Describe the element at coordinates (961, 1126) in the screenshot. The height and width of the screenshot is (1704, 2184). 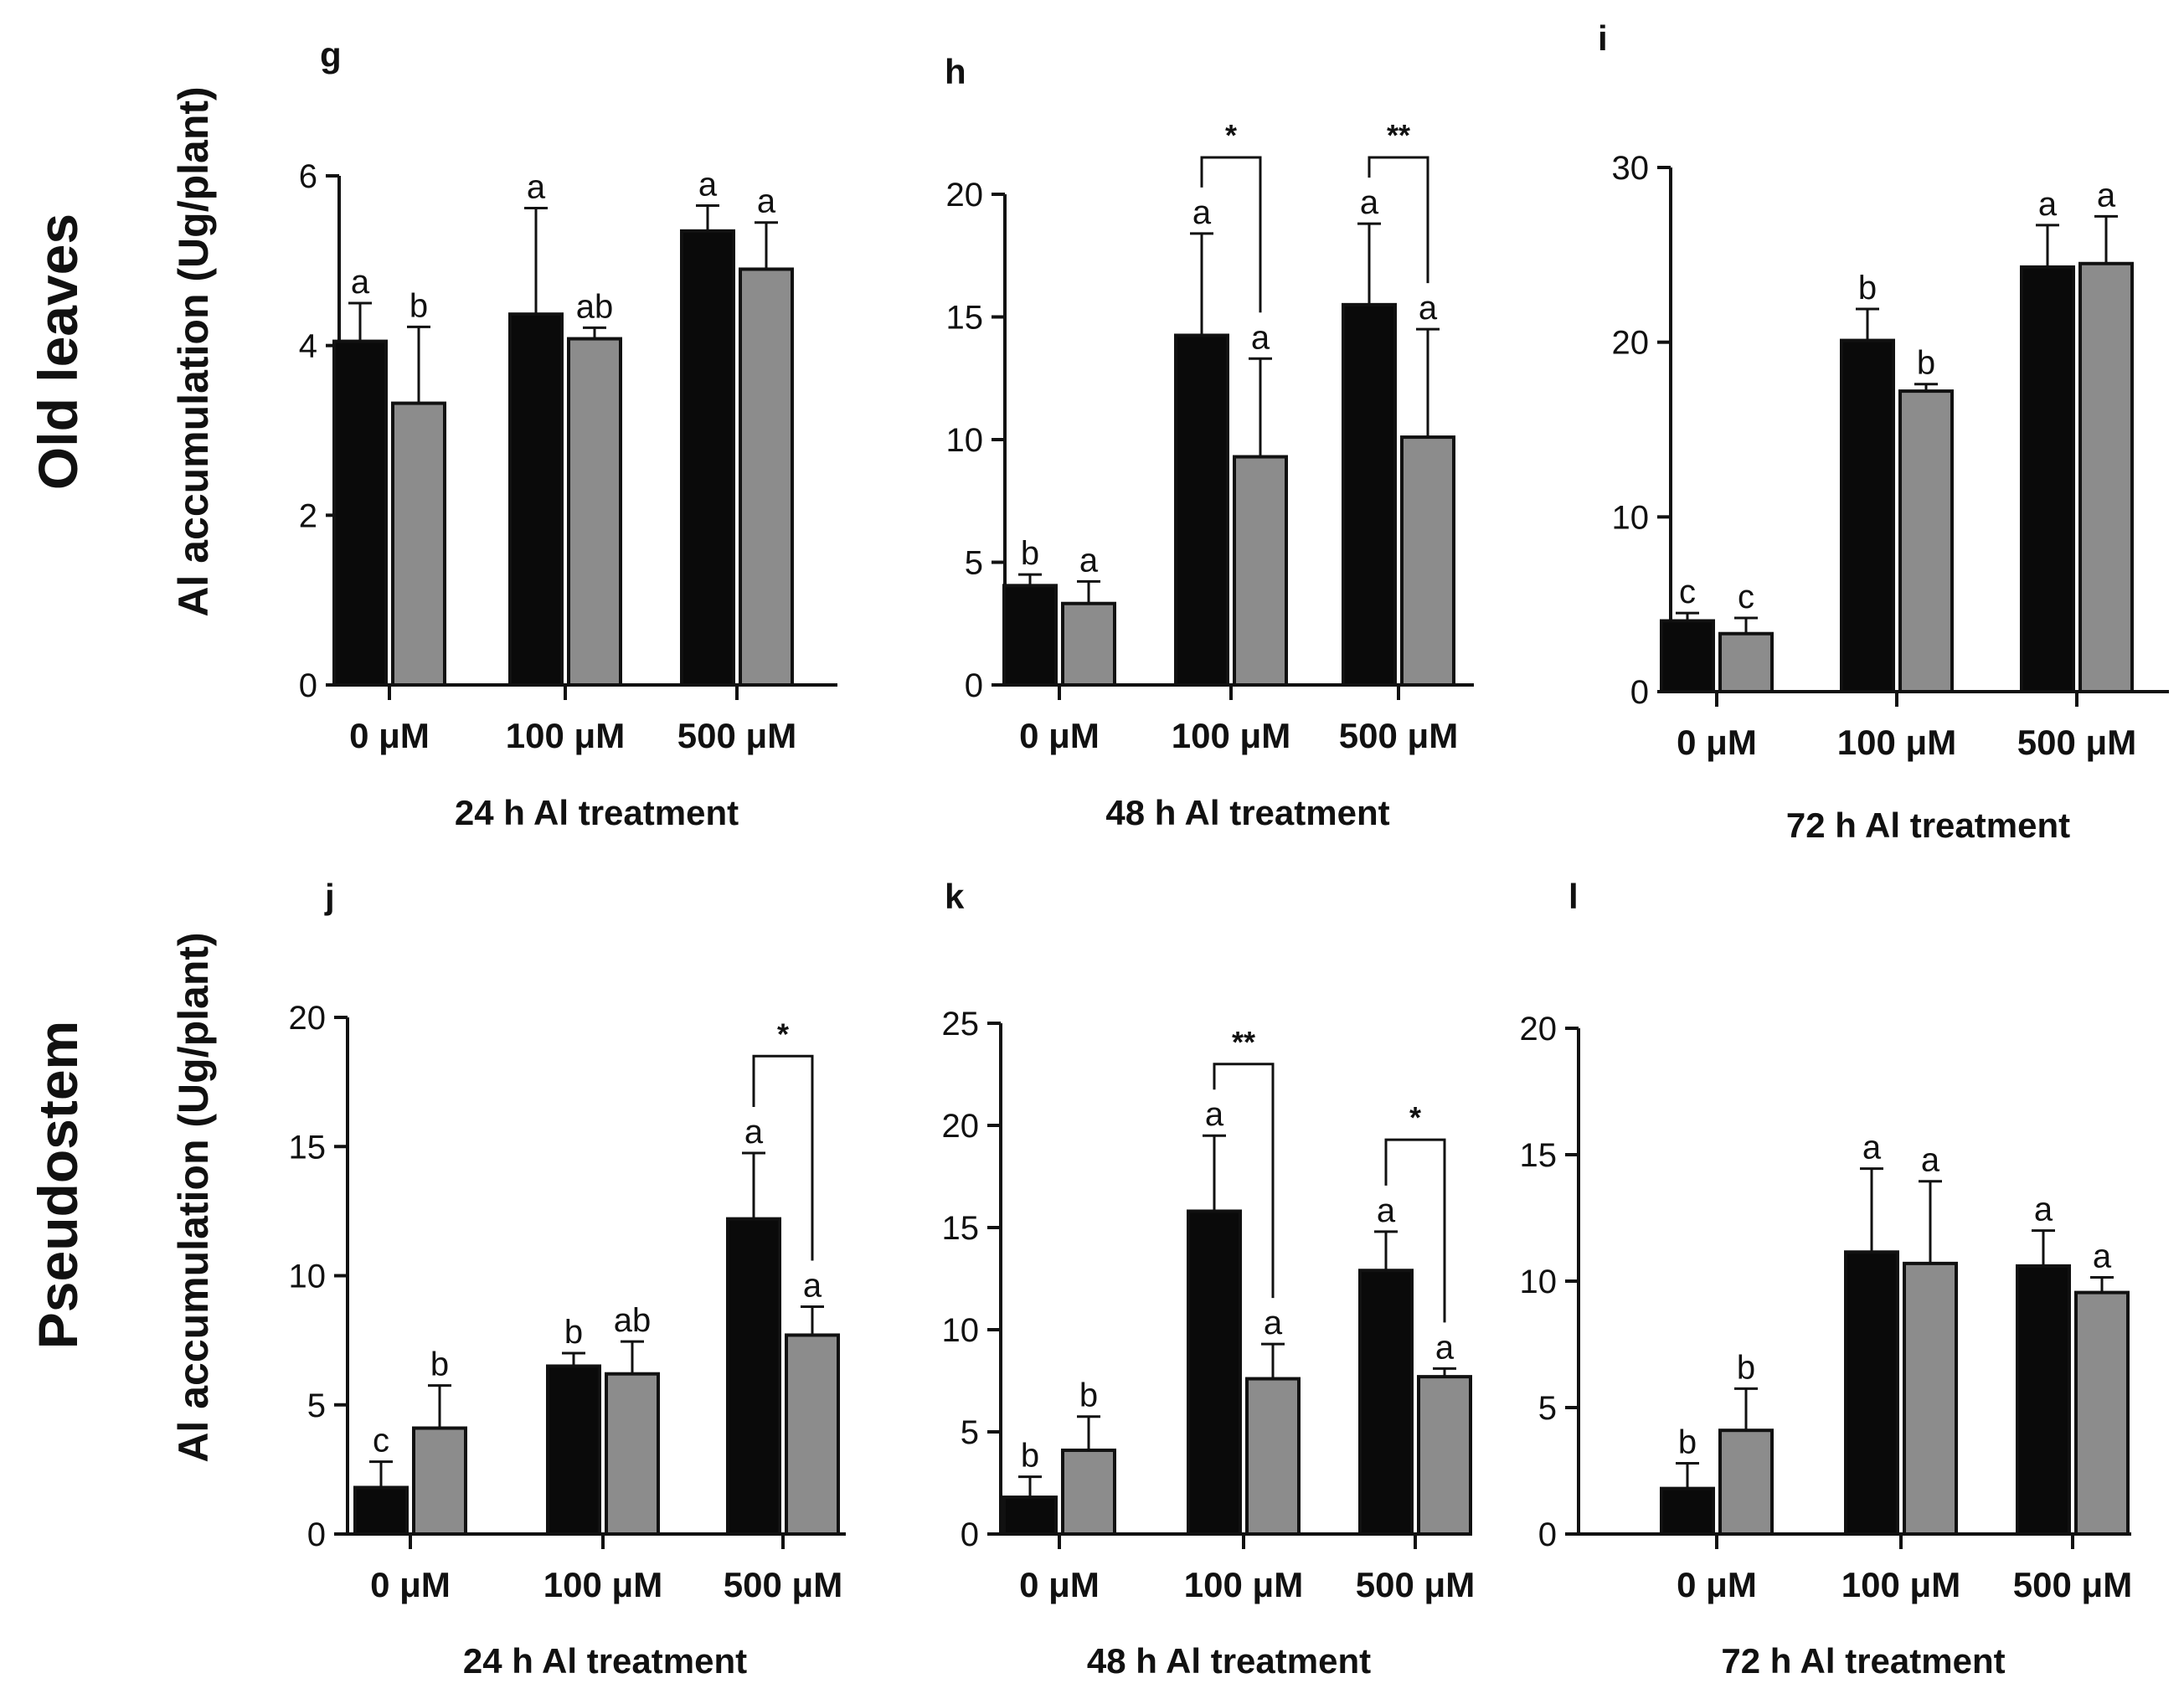
I see `y-tick-label-k: 20` at that location.